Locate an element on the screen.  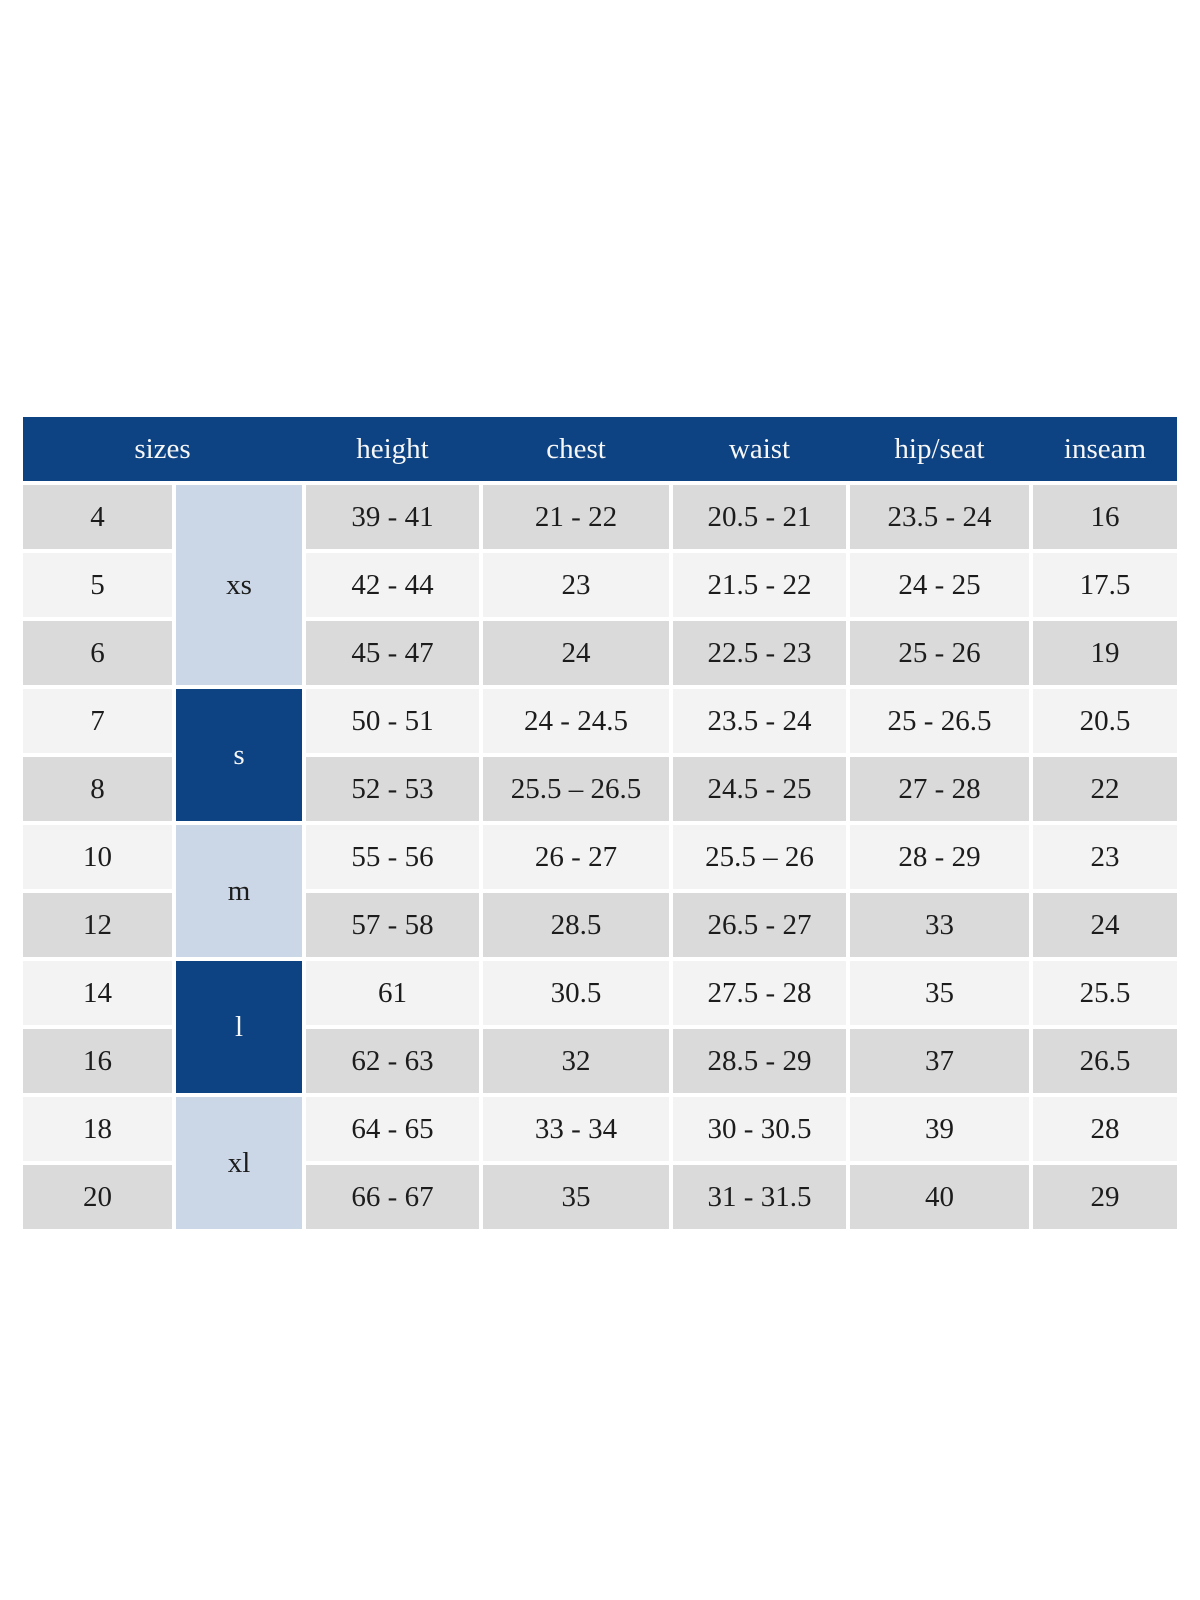
chest-cell: 25.5 – 26.5 is located at coordinates (576, 789).